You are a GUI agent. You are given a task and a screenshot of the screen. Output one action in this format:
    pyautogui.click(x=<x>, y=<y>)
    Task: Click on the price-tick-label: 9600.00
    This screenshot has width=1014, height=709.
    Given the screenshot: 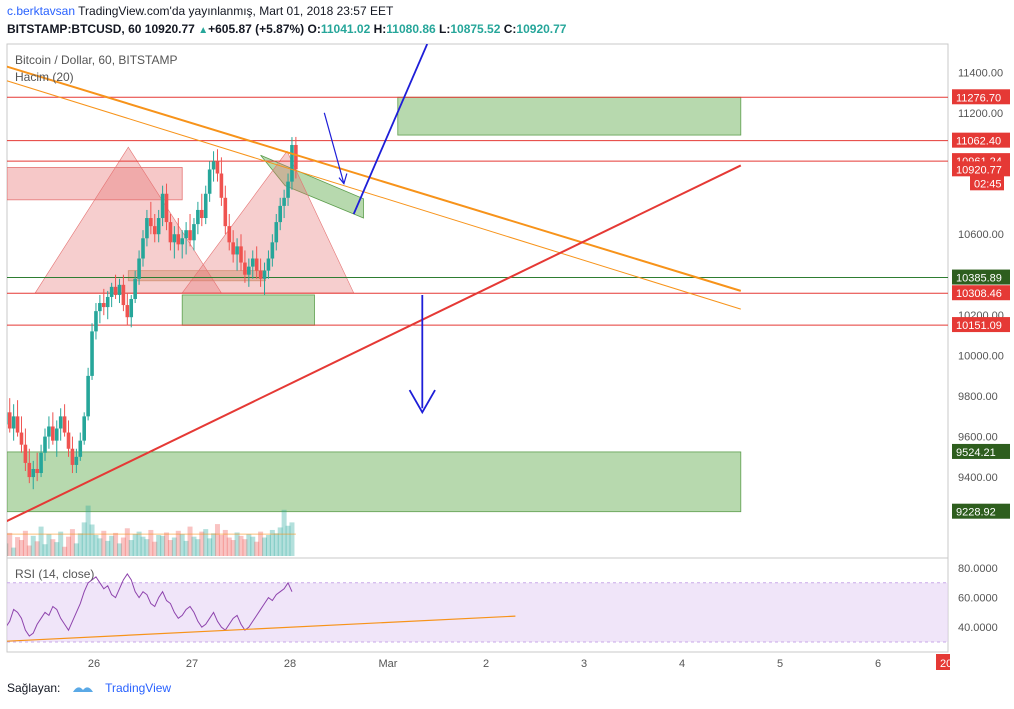 What is the action you would take?
    pyautogui.click(x=978, y=438)
    